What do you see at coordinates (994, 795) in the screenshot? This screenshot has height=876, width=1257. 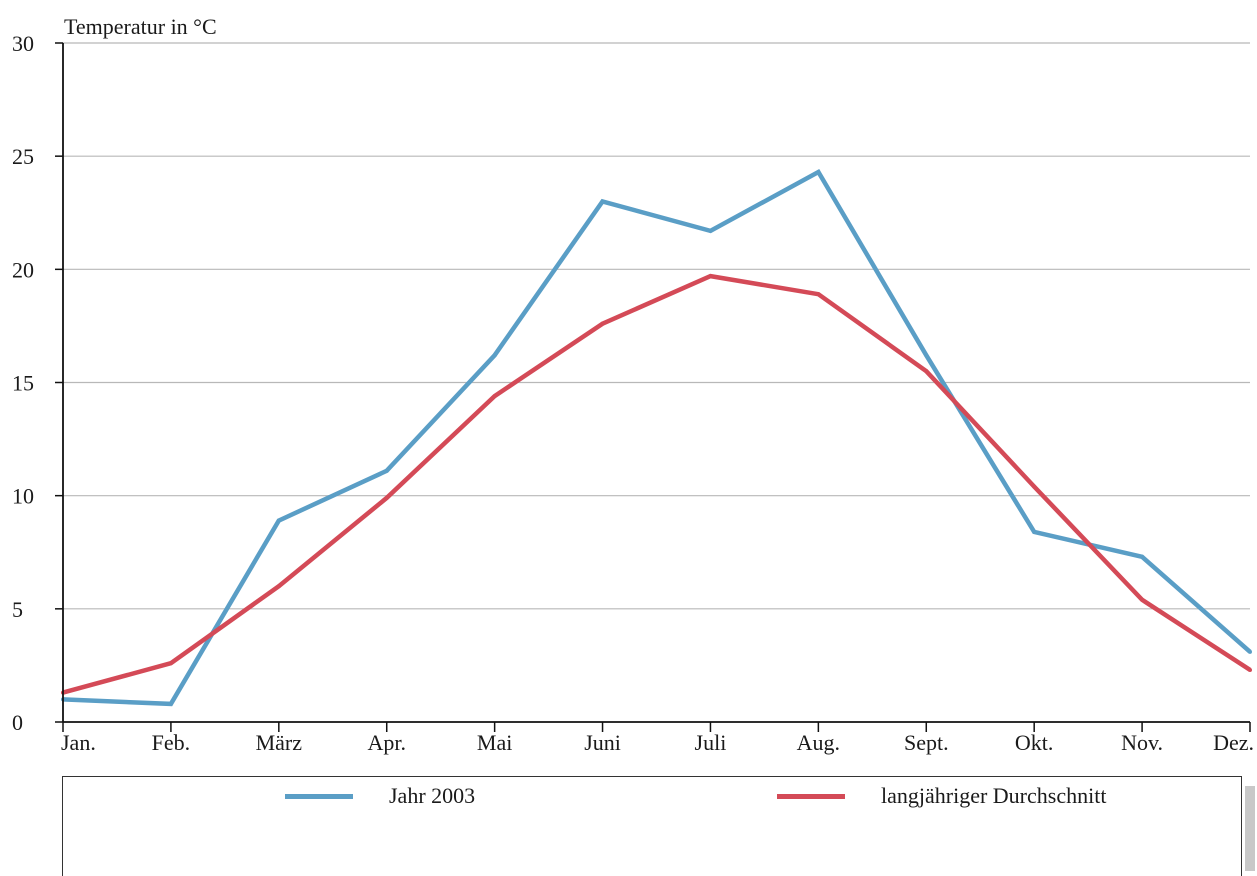 I see `legend-label-series-1: langjähriger Durchschnitt` at bounding box center [994, 795].